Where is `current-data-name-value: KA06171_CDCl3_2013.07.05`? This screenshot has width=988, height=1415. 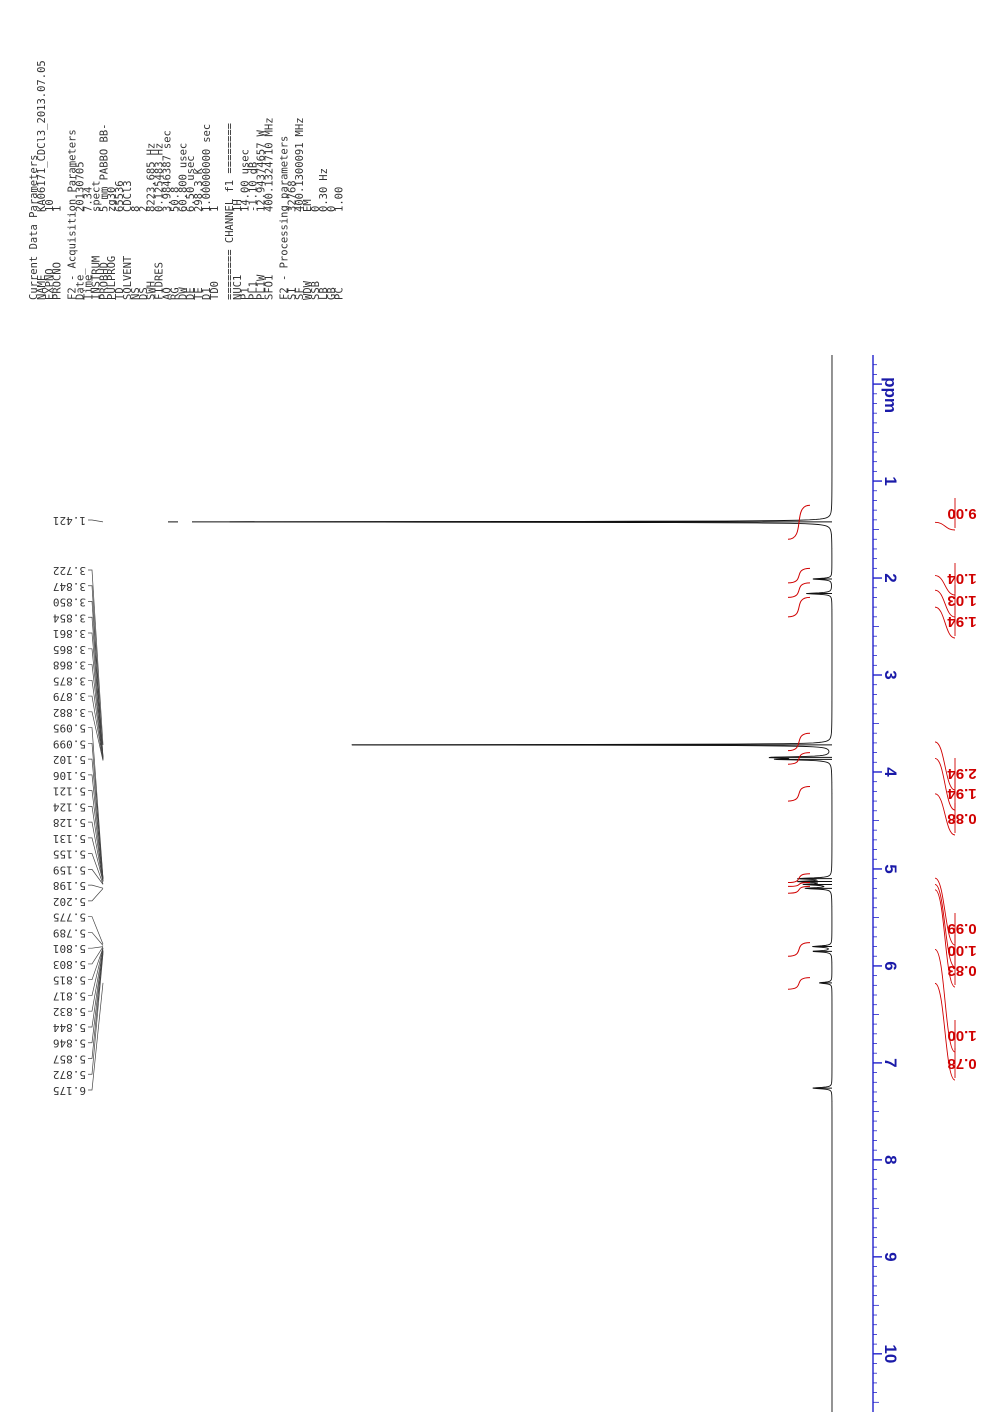
current-data-name-value: KA06171_CDCl3_2013.07.05 is located at coordinates (42, 136).